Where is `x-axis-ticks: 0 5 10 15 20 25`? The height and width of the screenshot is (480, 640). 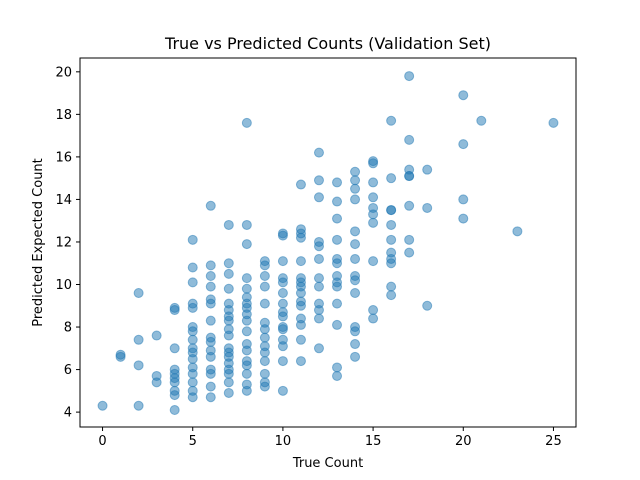 x-axis-ticks: 0 5 10 15 20 25 is located at coordinates (330, 438).